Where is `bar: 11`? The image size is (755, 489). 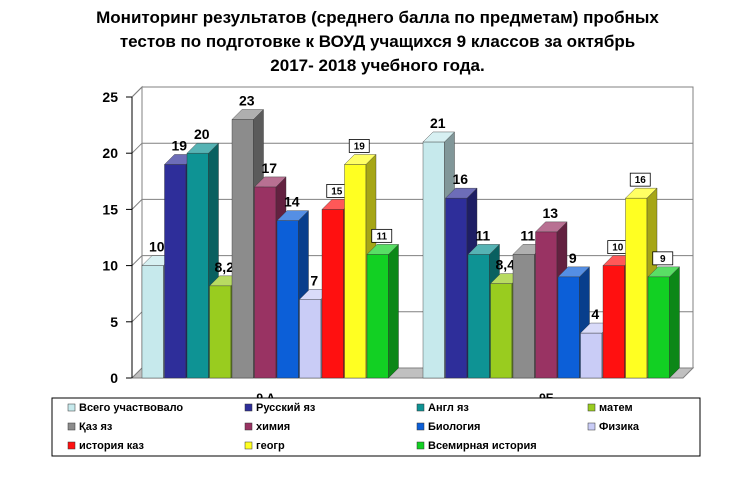 bar: 11 is located at coordinates (382, 303).